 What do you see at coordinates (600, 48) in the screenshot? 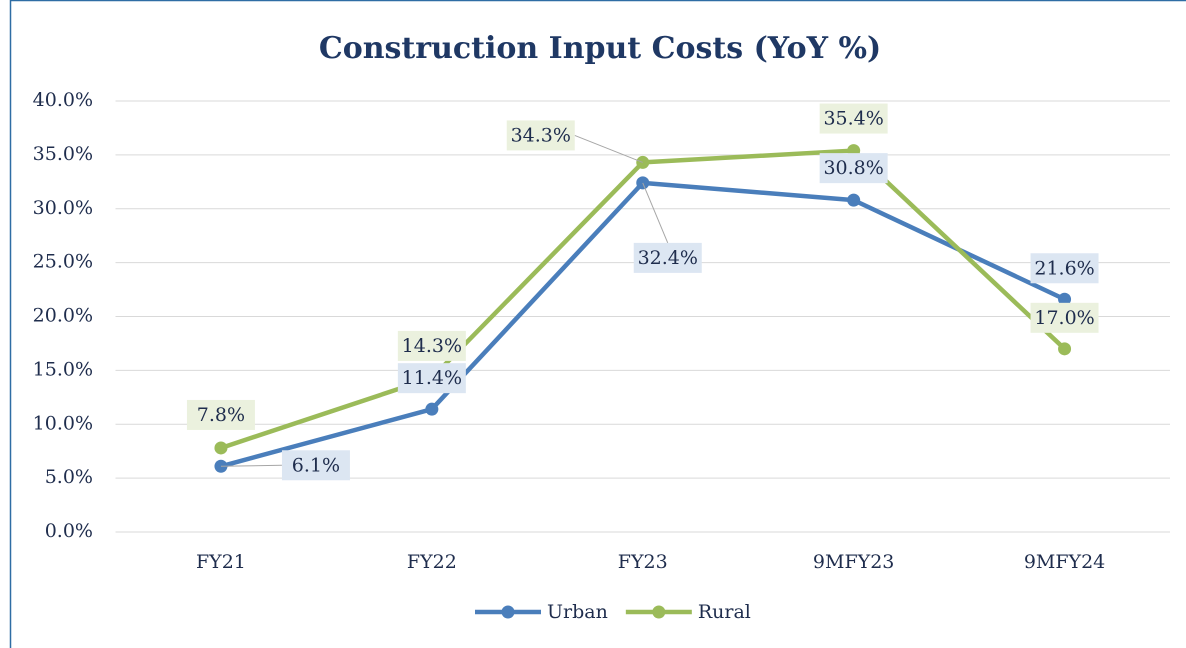
I see `chart-title: Construction Input Costs (YoY %)` at bounding box center [600, 48].